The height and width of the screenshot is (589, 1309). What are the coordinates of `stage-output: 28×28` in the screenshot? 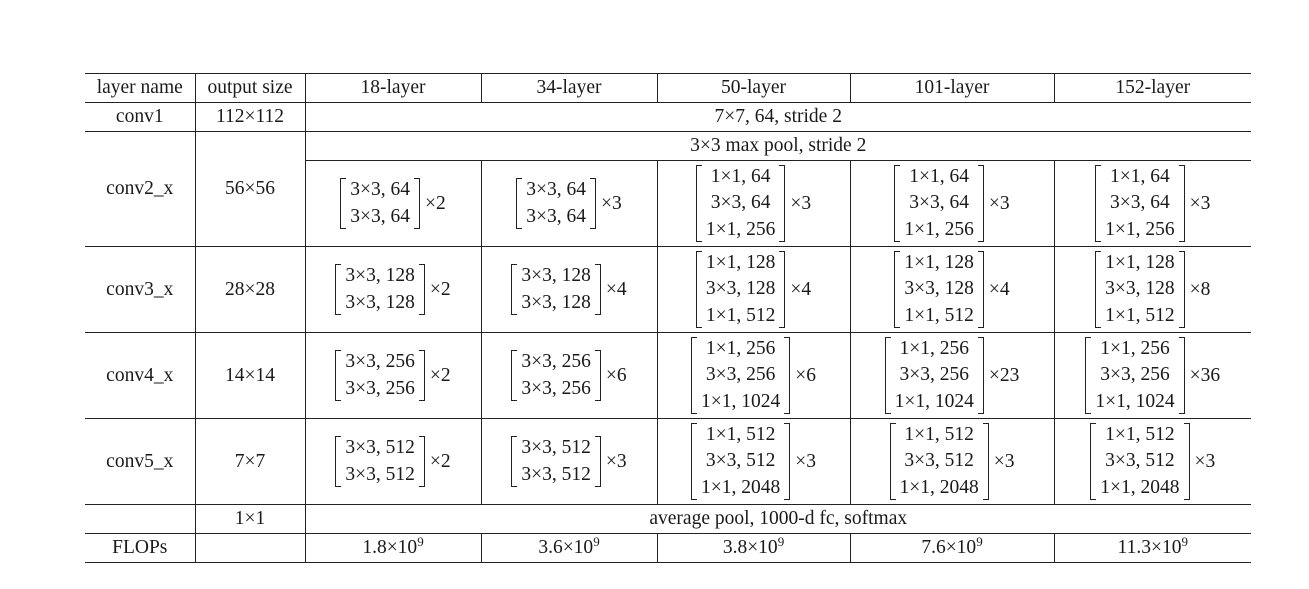 It's located at (249, 289).